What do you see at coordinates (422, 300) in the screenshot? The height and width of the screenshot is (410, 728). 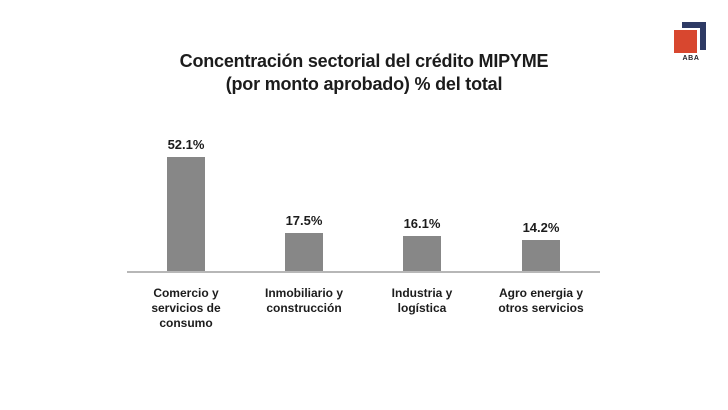 I see `category-label: Industria y logística` at bounding box center [422, 300].